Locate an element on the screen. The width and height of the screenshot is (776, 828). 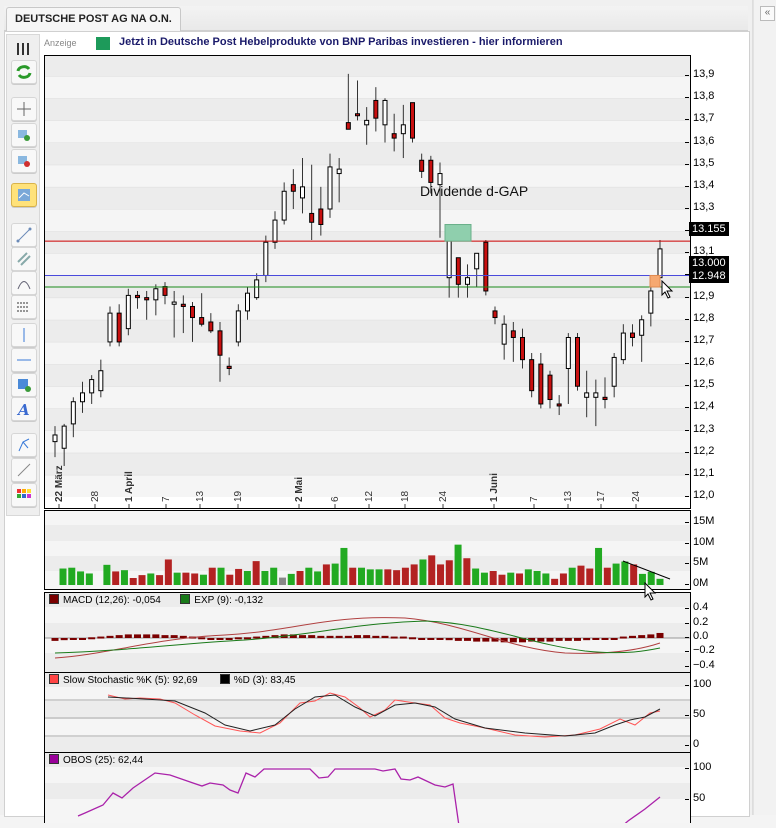
x-axis-date-label: 24 is located at coordinates (443, 496).